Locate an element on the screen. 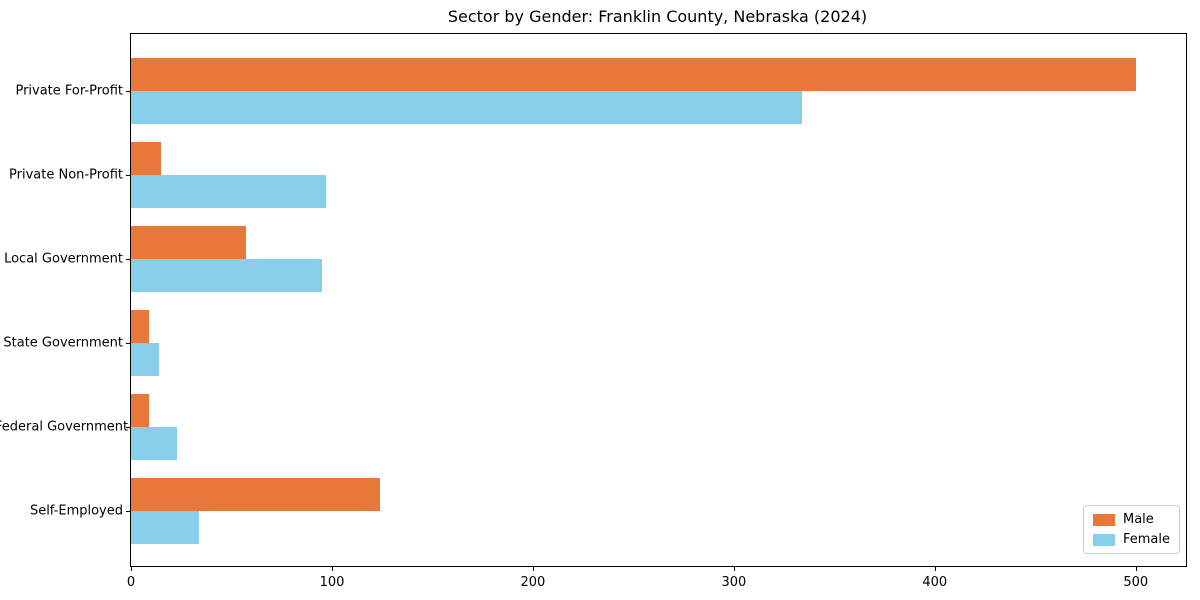  bar-female-private-for-profit is located at coordinates (467, 107).